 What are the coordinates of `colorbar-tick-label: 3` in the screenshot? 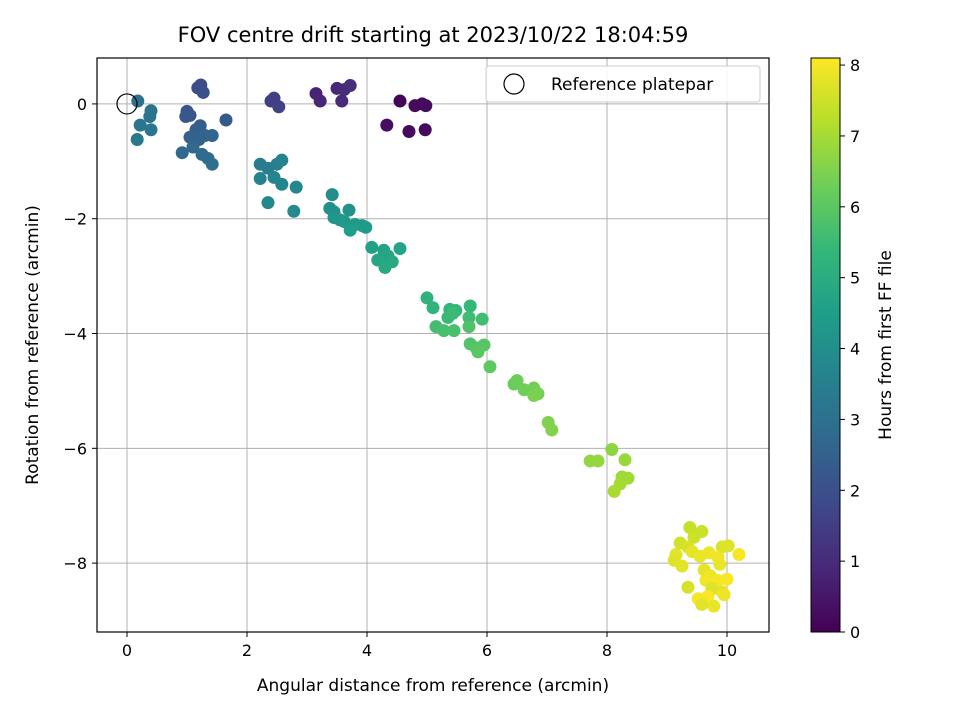 It's located at (855, 419).